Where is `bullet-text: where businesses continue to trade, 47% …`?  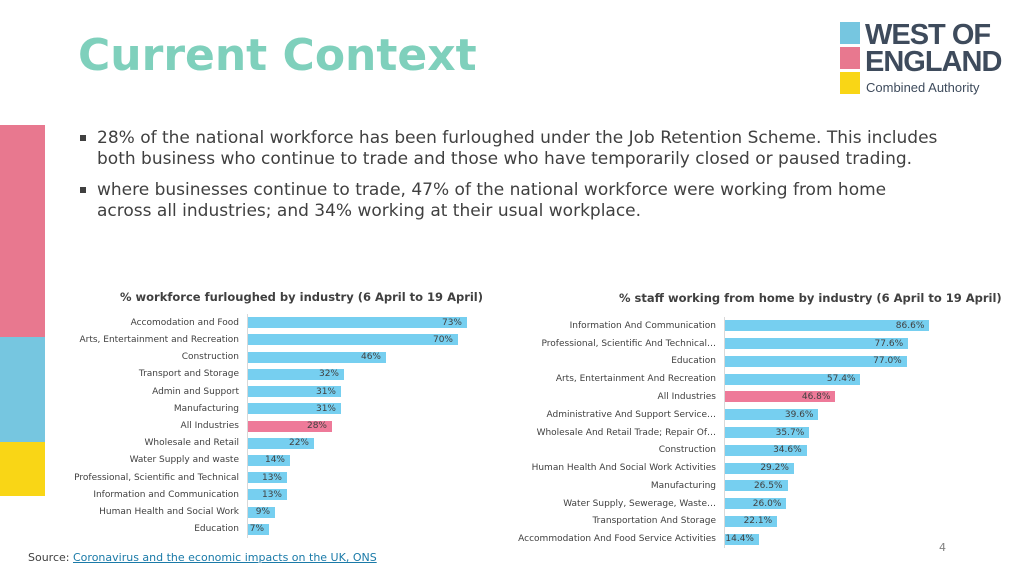
bullet-text: where businesses continue to trade, 47% … is located at coordinates (492, 200).